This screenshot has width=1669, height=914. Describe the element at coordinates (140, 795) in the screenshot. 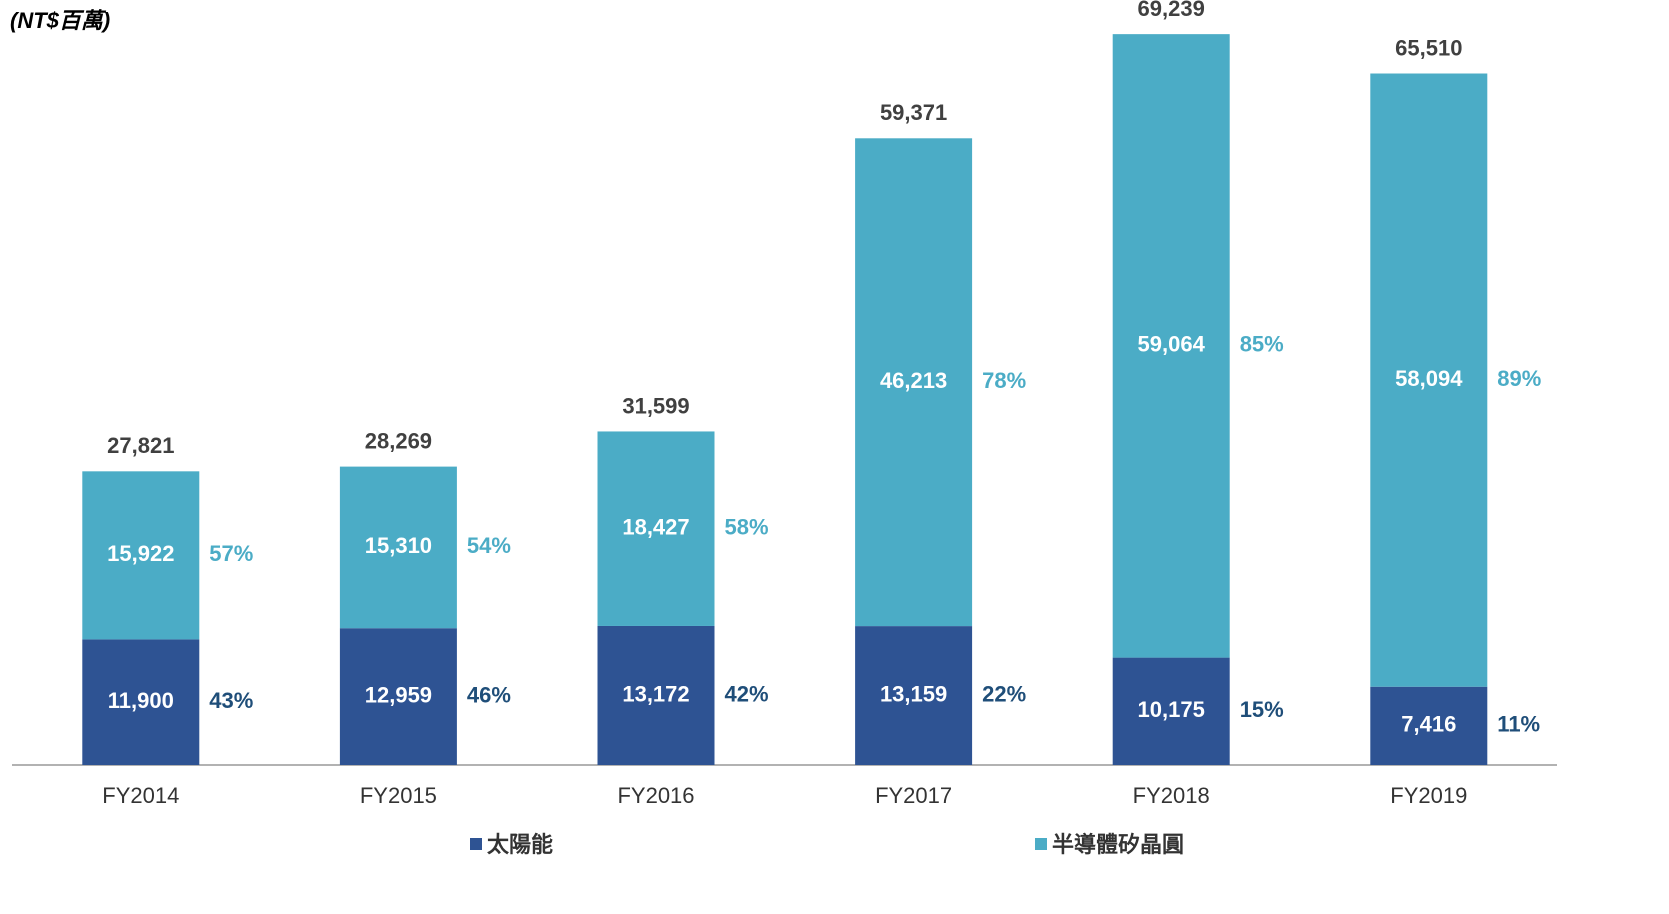

I see `x-tick-label: FY2014` at that location.